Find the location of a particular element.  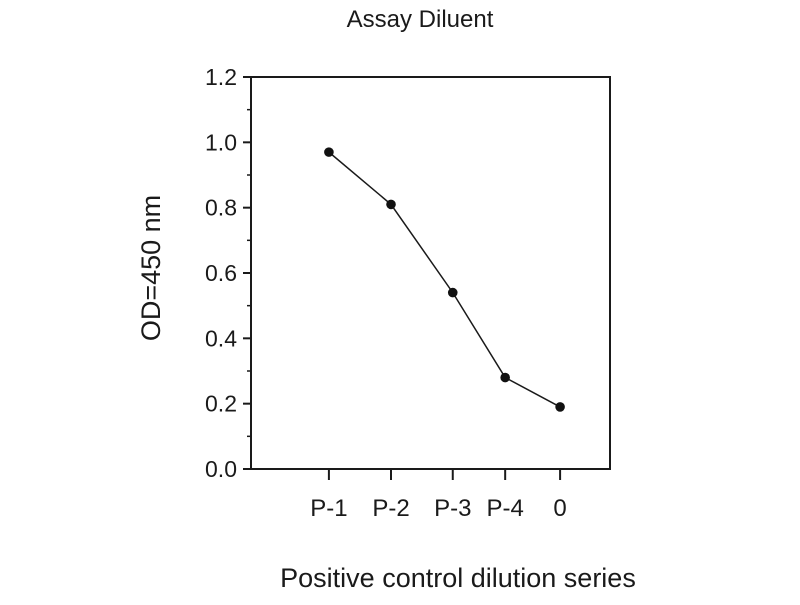

x-tick-label: 0 is located at coordinates (559, 508).